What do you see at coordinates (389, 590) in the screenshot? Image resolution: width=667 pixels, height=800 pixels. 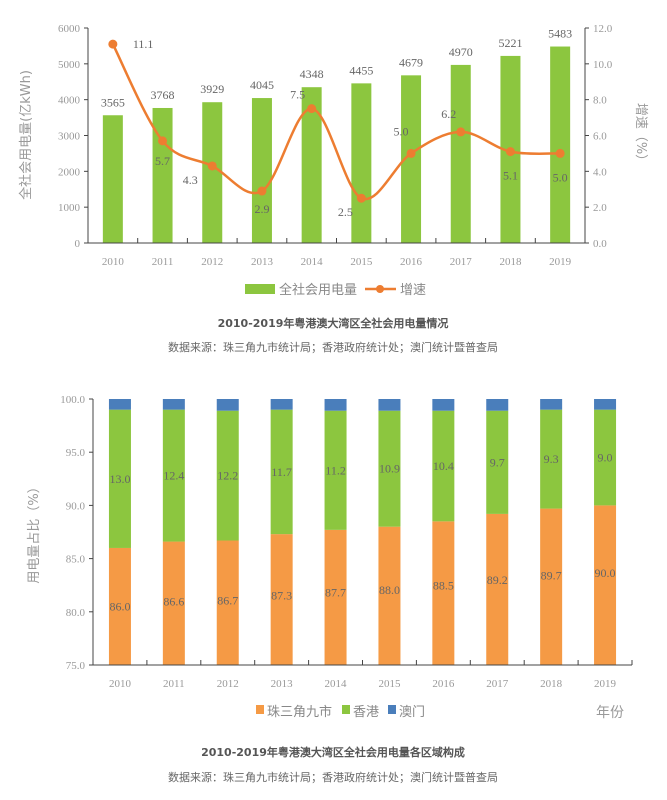 I see `bar-data-label: 88.0` at bounding box center [389, 590].